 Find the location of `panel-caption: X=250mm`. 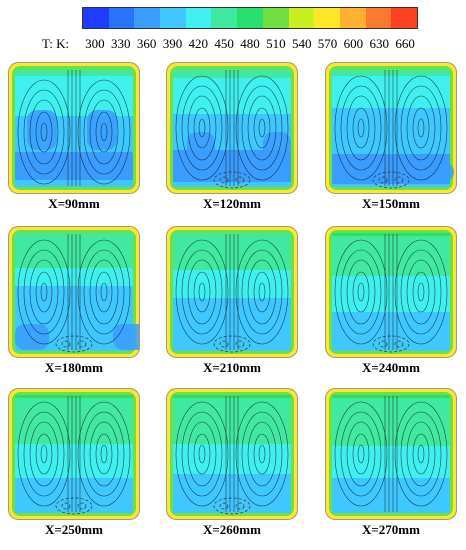

panel-caption: X=250mm is located at coordinates (74, 529).